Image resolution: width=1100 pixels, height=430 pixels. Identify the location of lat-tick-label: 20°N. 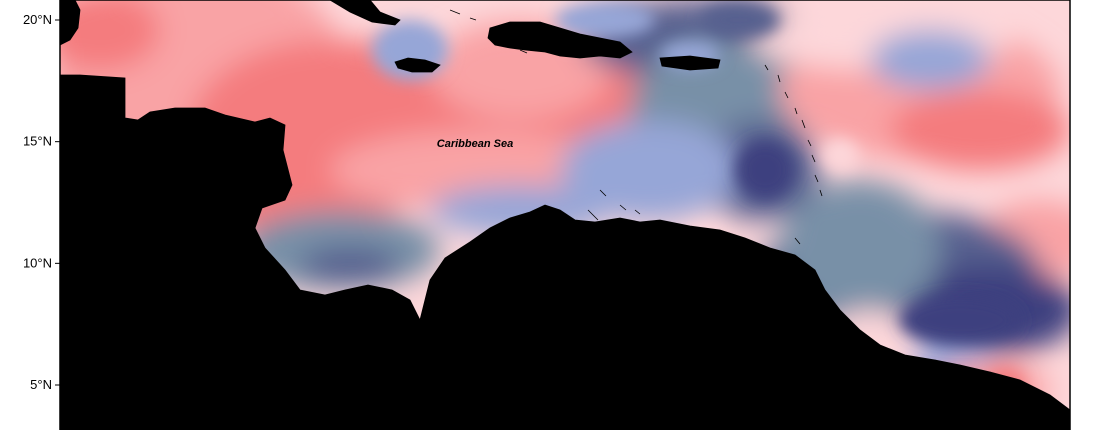
(37, 19).